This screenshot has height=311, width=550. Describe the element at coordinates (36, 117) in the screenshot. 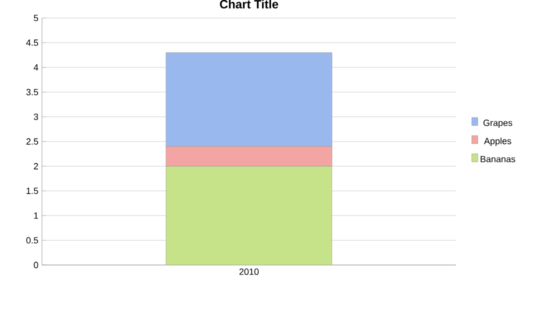

I see `y-tick-label: 3` at that location.